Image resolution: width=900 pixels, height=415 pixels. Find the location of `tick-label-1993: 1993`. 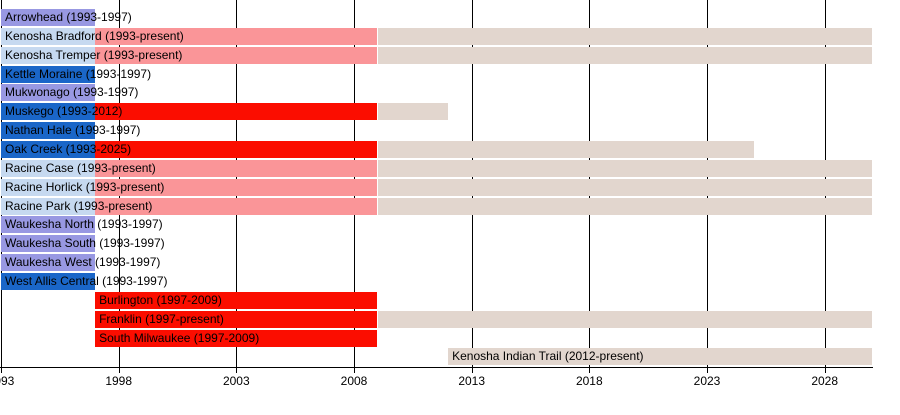

tick-label-1993: 1993 is located at coordinates (7, 381).